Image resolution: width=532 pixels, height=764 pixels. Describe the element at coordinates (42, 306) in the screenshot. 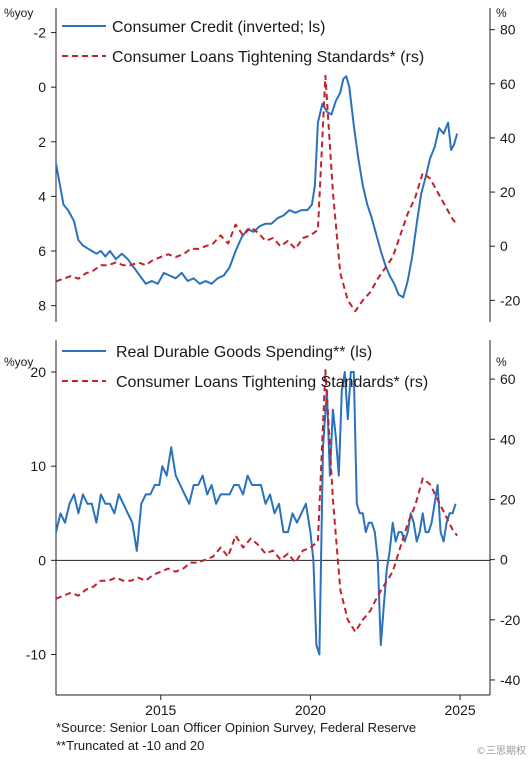

I see `panel1-left-tick-label: 8` at that location.